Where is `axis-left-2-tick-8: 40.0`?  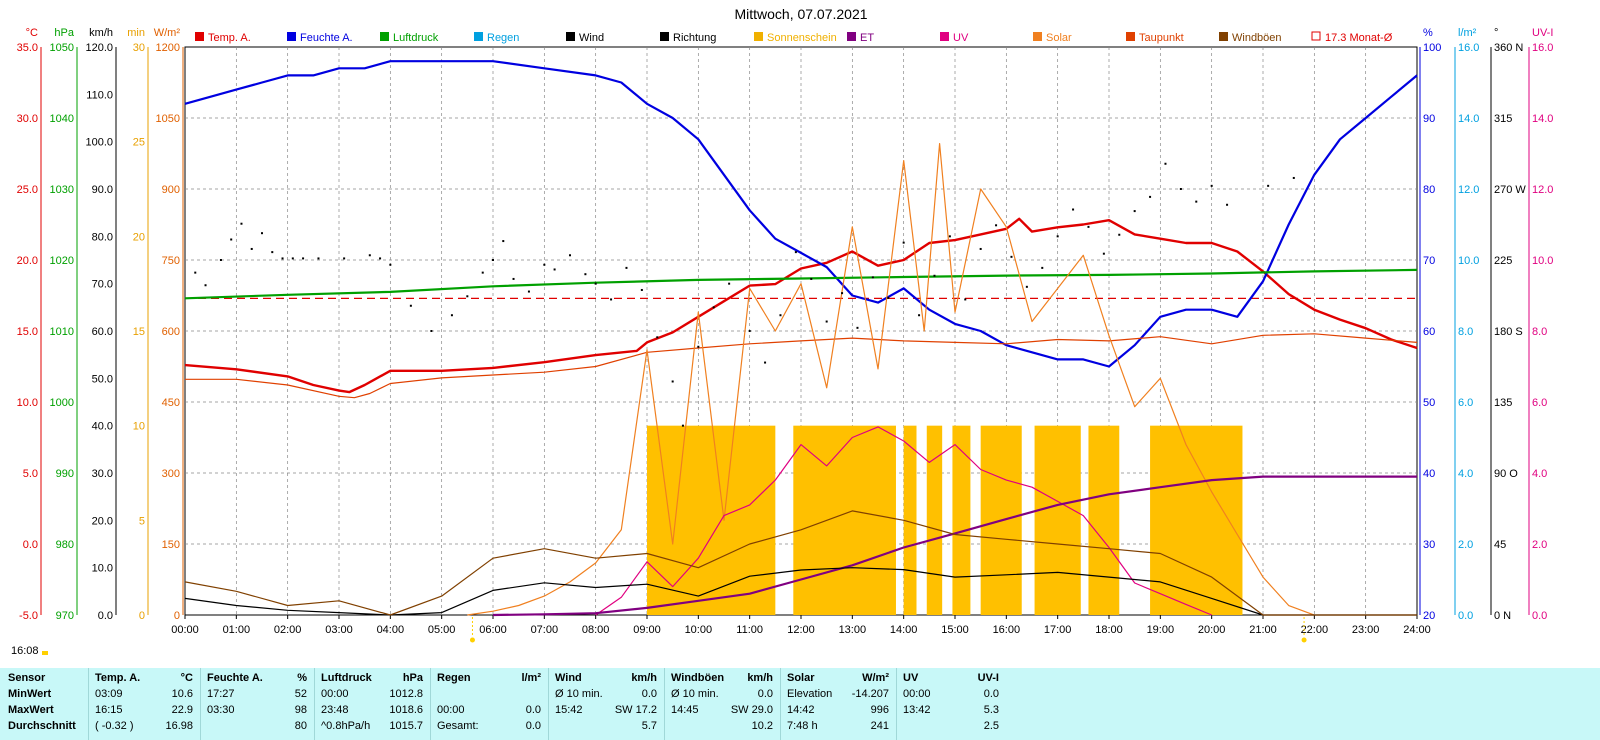
axis-left-2-tick-8: 40.0 is located at coordinates (102, 427).